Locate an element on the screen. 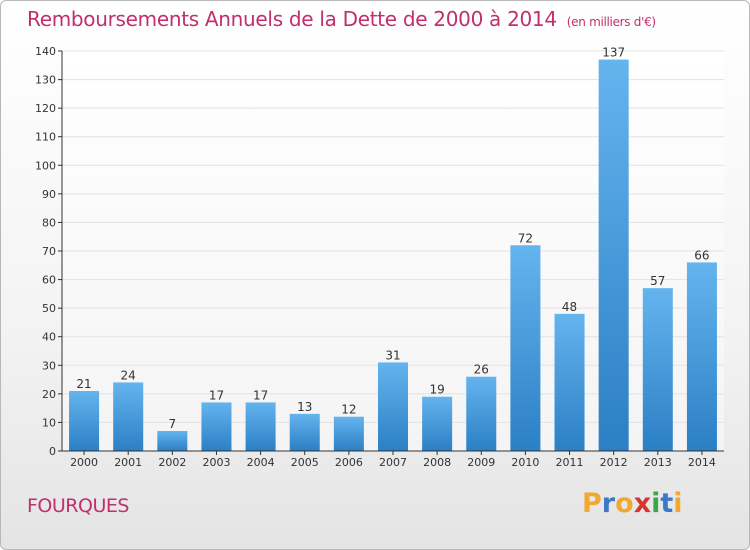  x-tick-label: 2008 is located at coordinates (437, 462).